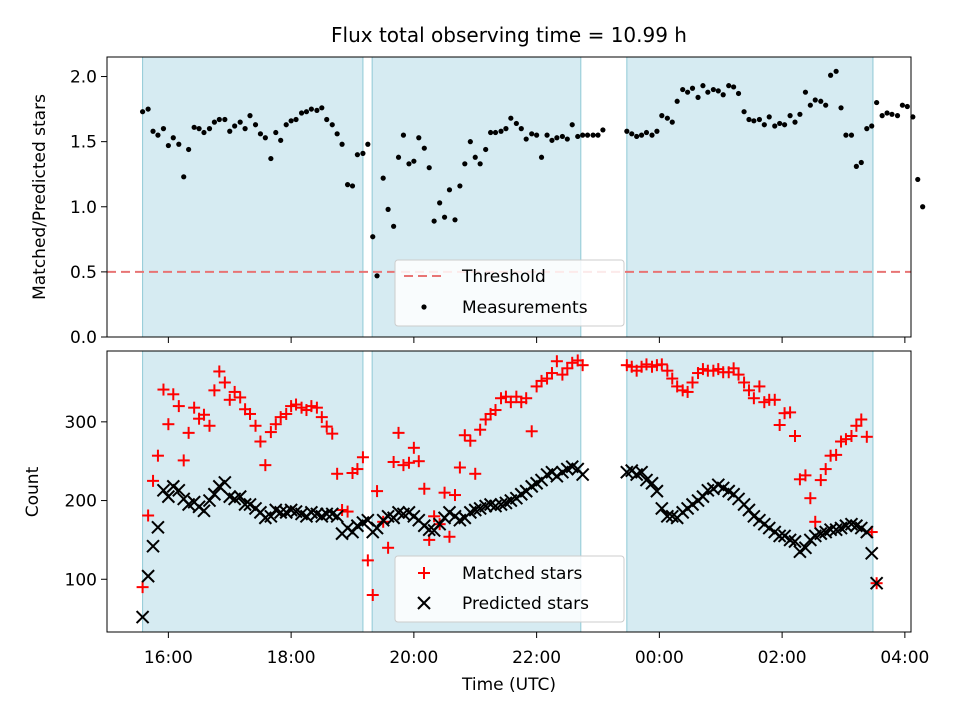 This screenshot has width=960, height=720. I want to click on legend-predicted-swatch, so click(424, 603).